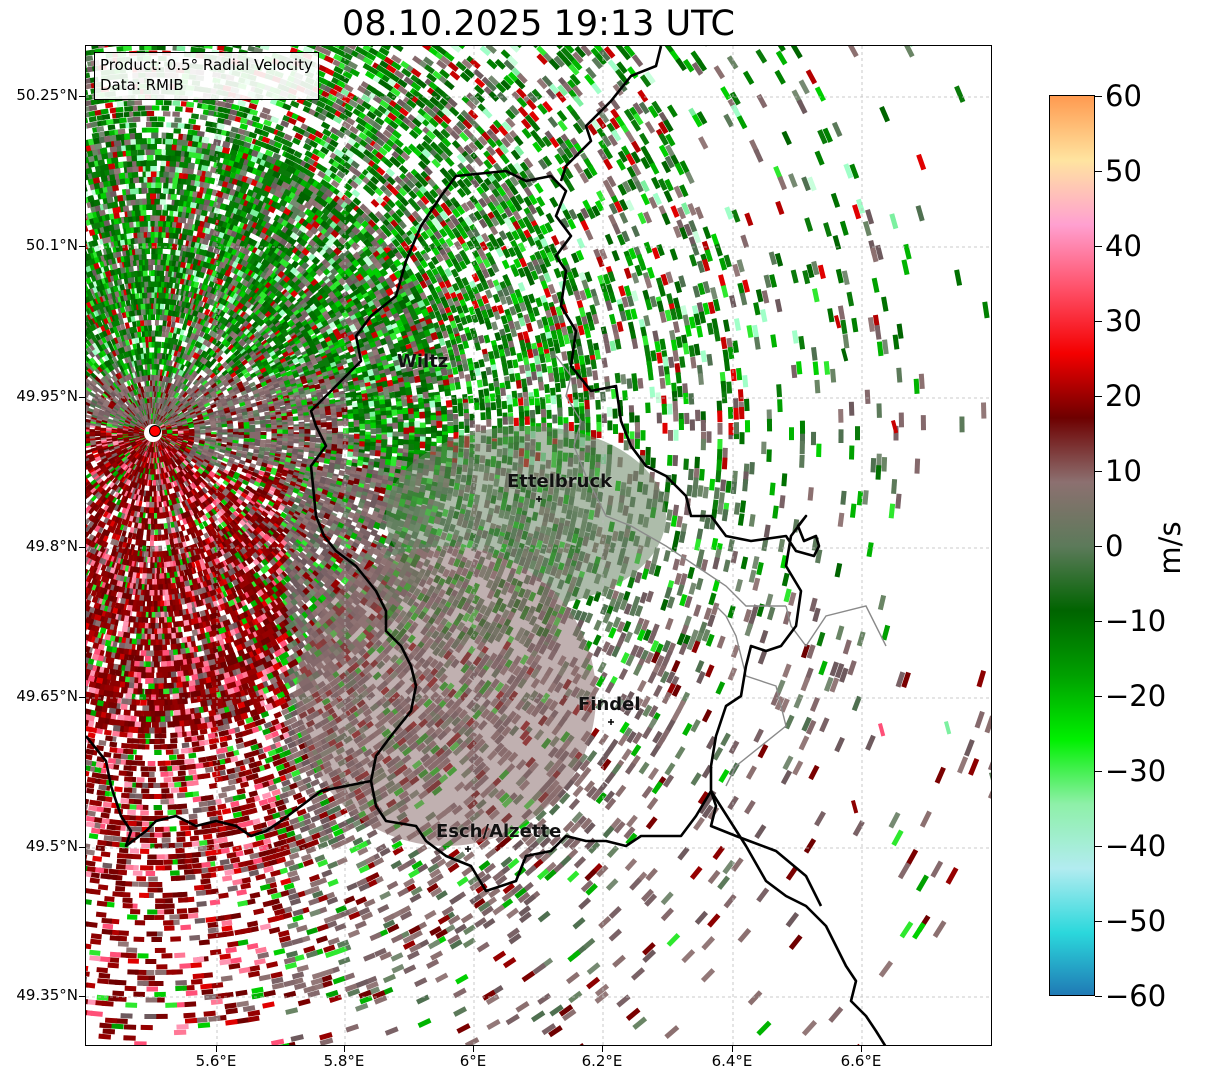 This screenshot has height=1081, width=1207. Describe the element at coordinates (41, 546) in the screenshot. I see `y-tick-label: 49.8°N` at that location.